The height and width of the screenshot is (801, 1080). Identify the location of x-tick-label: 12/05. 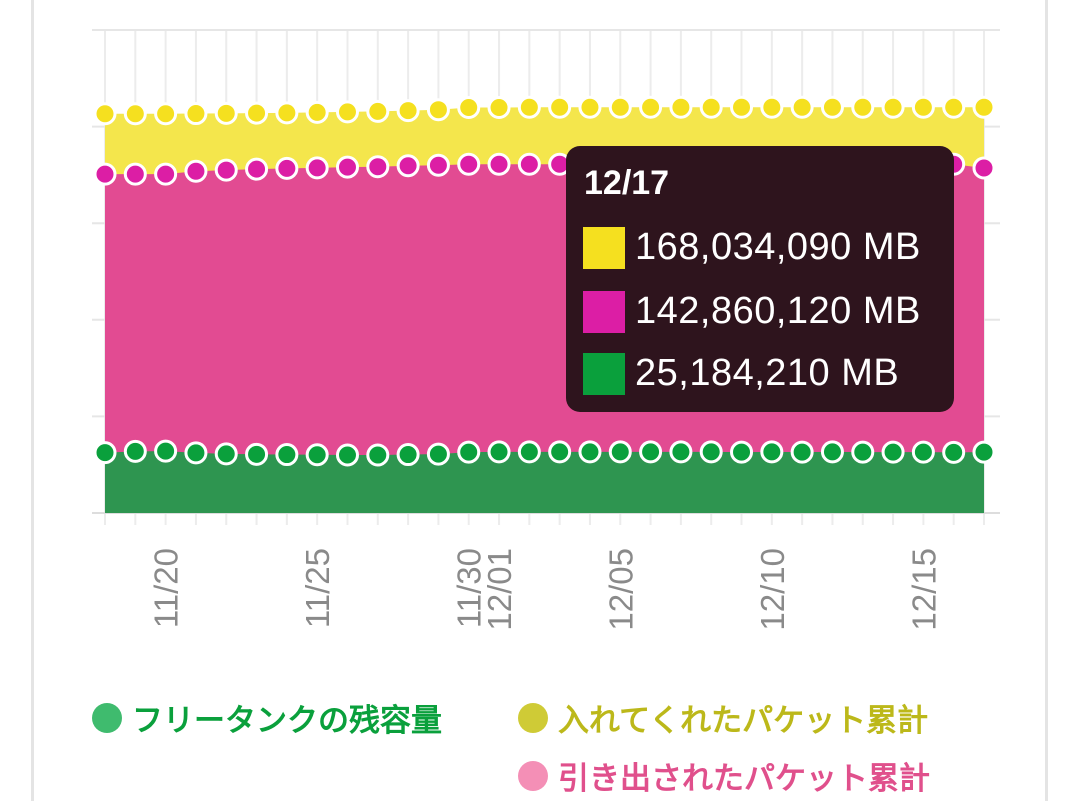
(620, 589).